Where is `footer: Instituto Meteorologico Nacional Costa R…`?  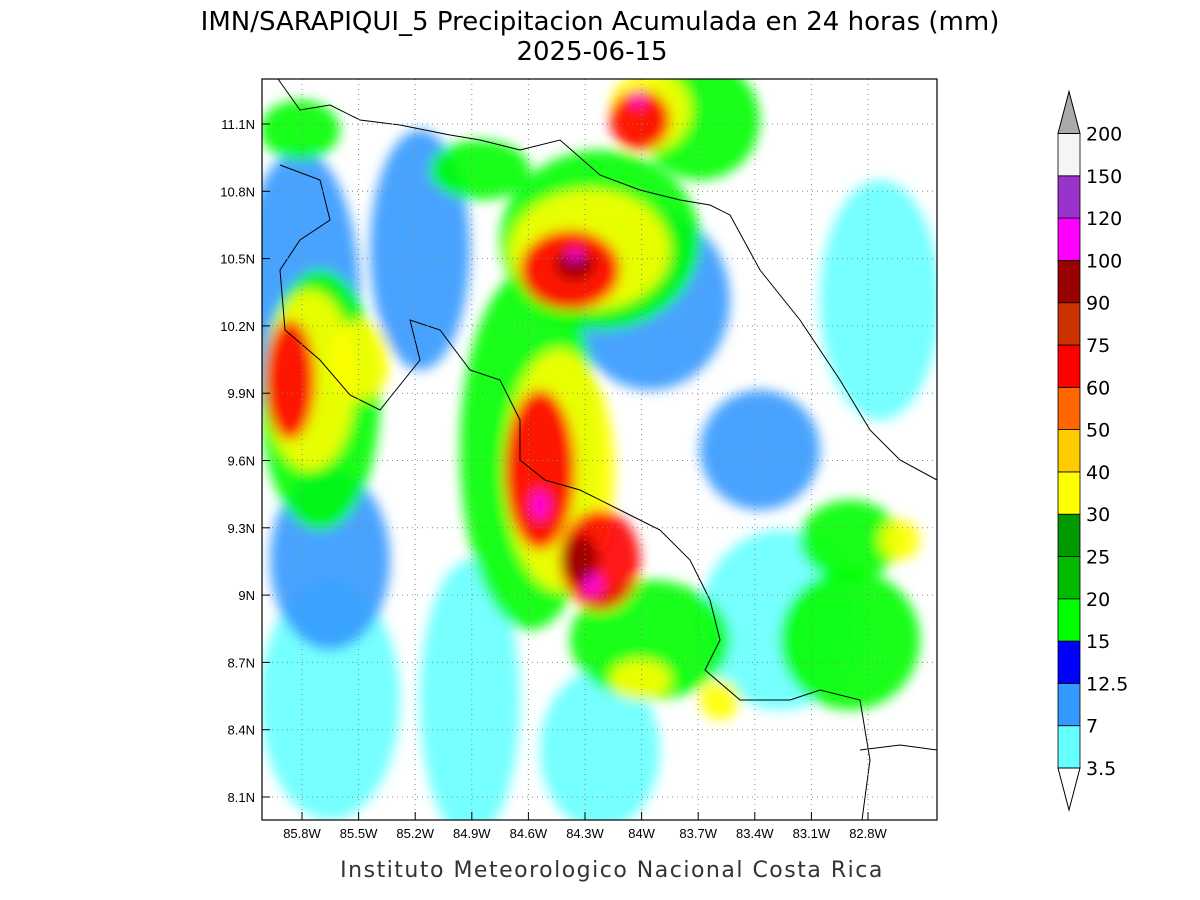
footer: Instituto Meteorologico Nacional Costa R… is located at coordinates (612, 870).